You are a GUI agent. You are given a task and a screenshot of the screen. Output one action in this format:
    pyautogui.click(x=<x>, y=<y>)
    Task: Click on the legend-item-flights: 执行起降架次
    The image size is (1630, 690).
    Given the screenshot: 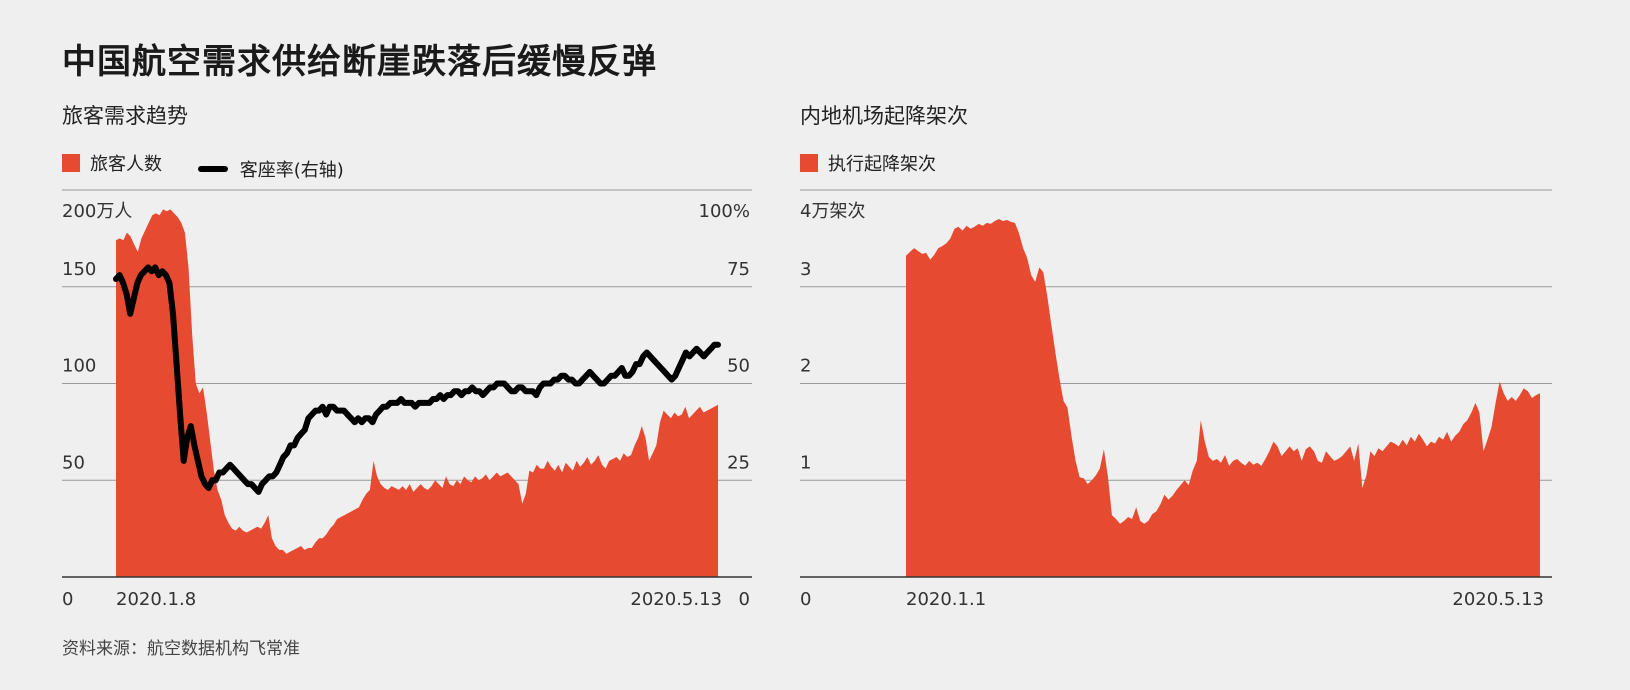 What is the action you would take?
    pyautogui.click(x=868, y=163)
    